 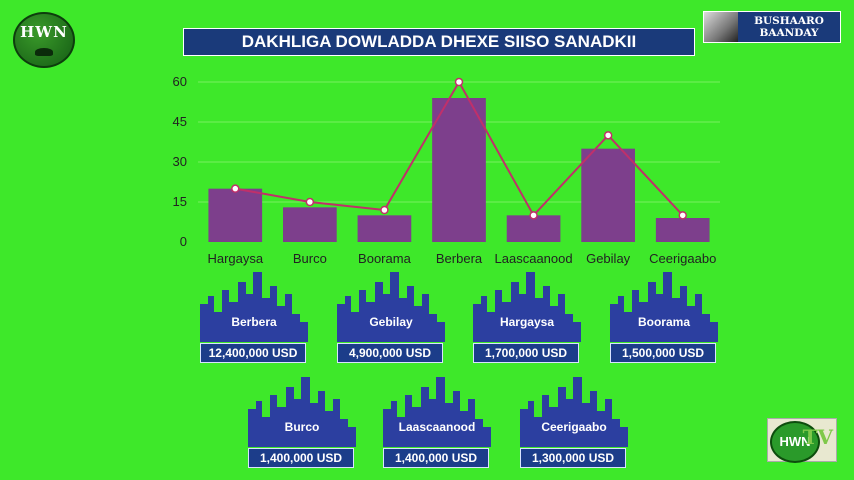 I want to click on city-name: Gebilay, so click(x=391, y=322).